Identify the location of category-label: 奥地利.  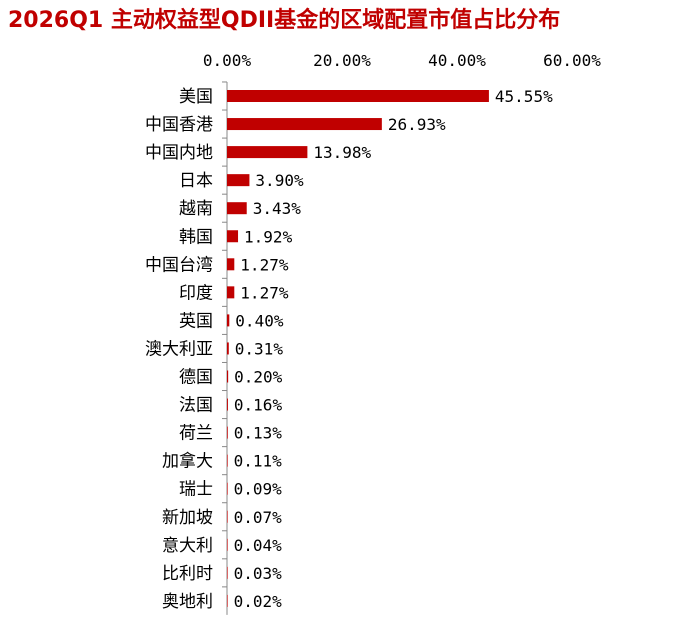
(187, 602).